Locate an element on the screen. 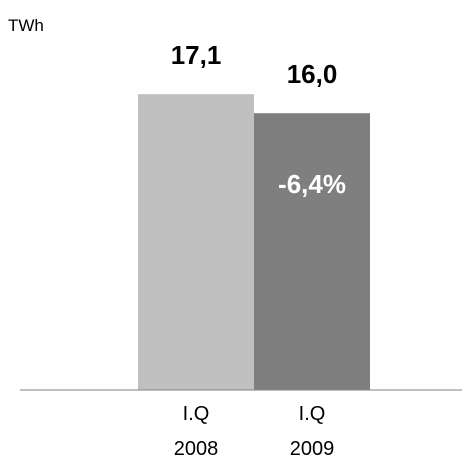 The image size is (475, 470). x-tick-label-1-line2: 2009 is located at coordinates (312, 449).